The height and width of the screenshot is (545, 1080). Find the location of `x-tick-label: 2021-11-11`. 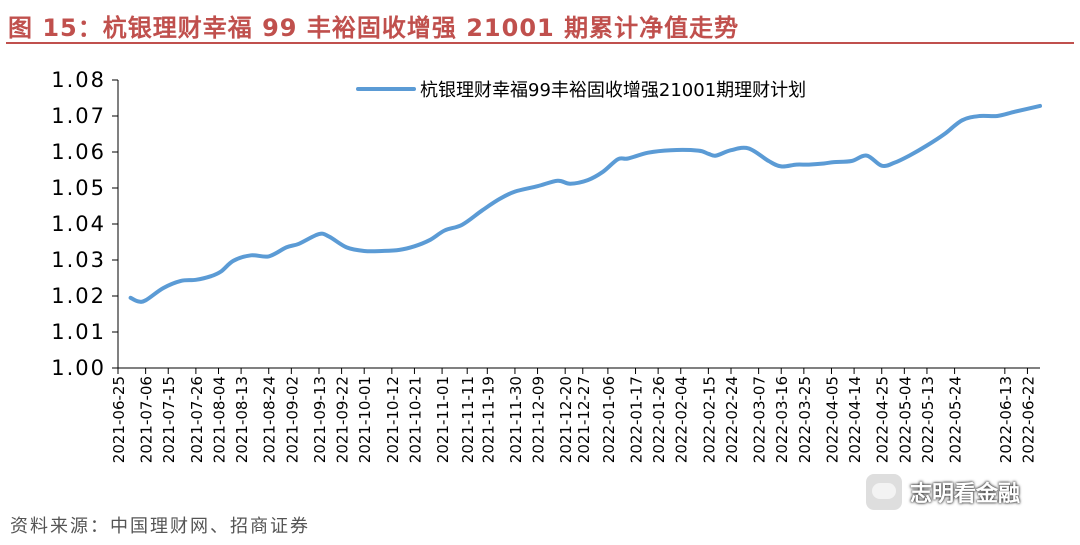

x-tick-label: 2021-11-11 is located at coordinates (468, 419).